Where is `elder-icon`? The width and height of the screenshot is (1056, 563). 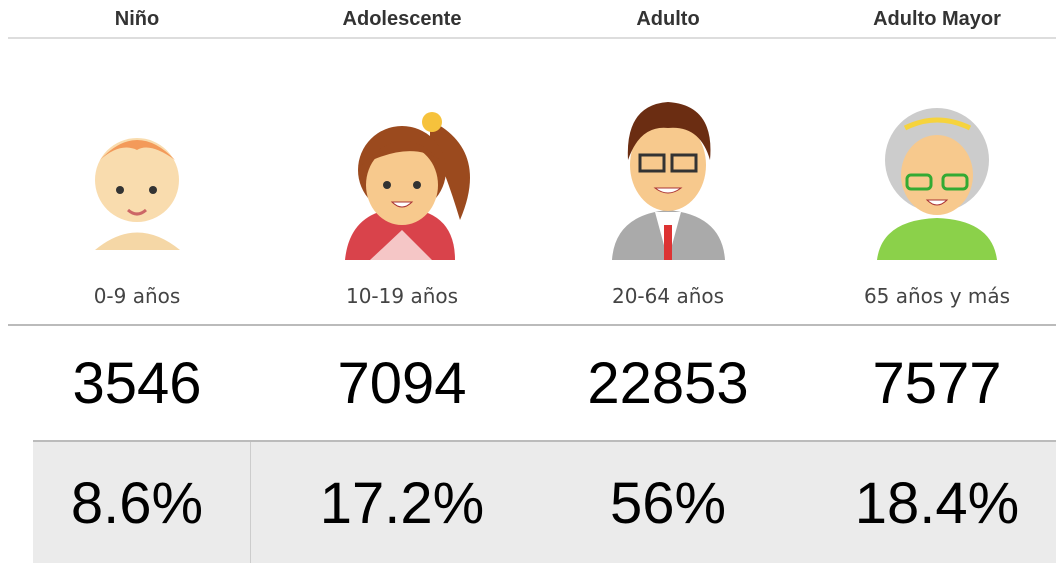
elder-icon is located at coordinates (937, 184).